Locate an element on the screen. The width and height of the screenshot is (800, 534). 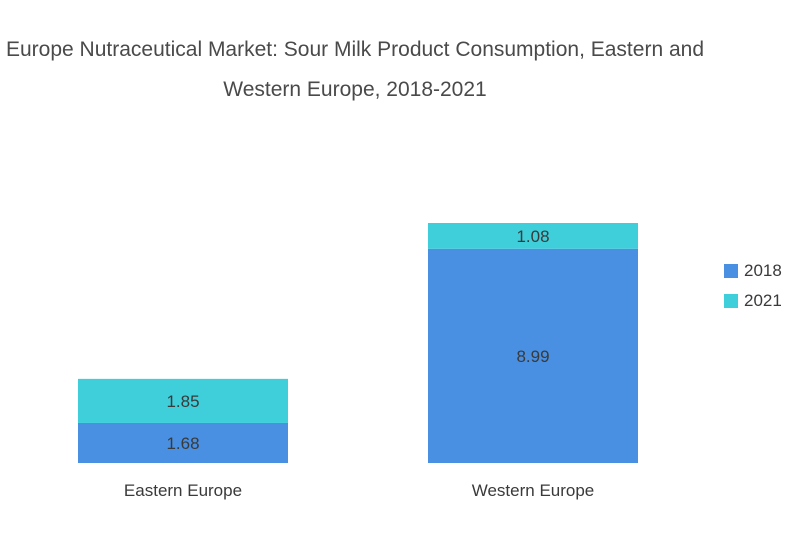
data-label-western-europe-2021: 1.08 is located at coordinates (532, 236).